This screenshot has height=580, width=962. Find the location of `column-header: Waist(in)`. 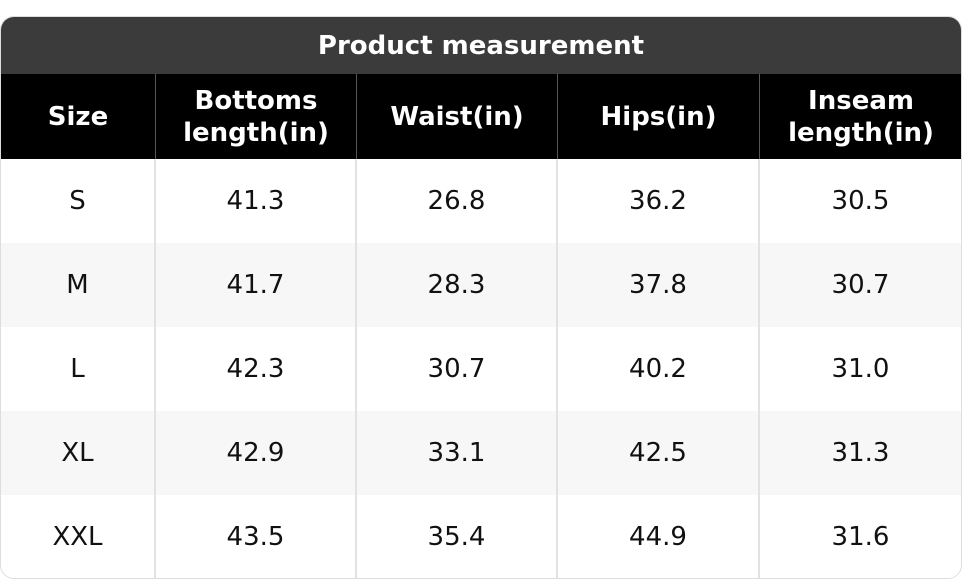

column-header: Waist(in) is located at coordinates (457, 116).